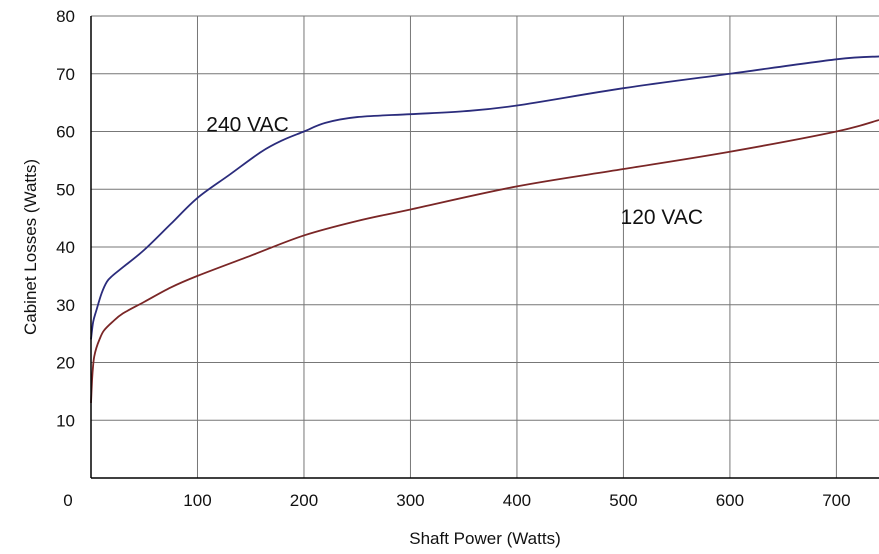  Describe the element at coordinates (454, 171) in the screenshot. I see `series-labels: 240 VAC 120 VAC` at that location.